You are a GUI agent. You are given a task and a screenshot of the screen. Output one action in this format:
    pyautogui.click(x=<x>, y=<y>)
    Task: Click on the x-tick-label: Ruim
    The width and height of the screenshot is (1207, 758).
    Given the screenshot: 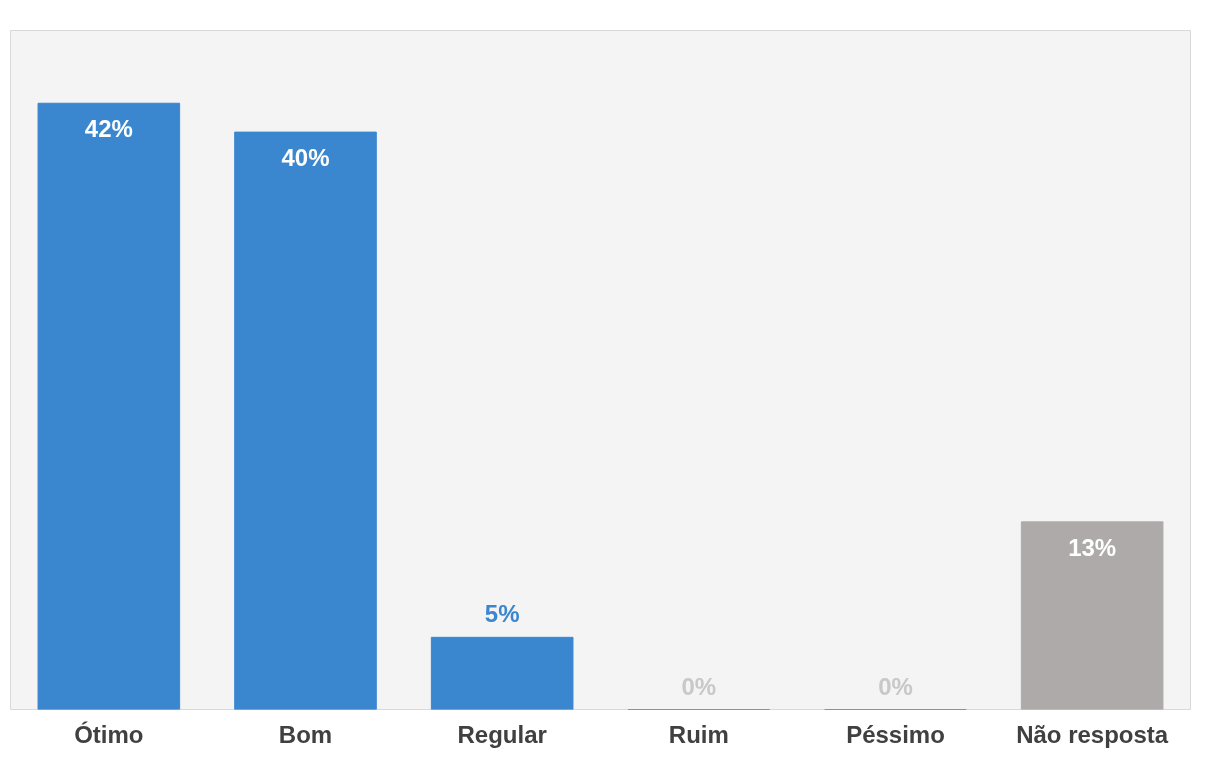 What is the action you would take?
    pyautogui.click(x=698, y=734)
    